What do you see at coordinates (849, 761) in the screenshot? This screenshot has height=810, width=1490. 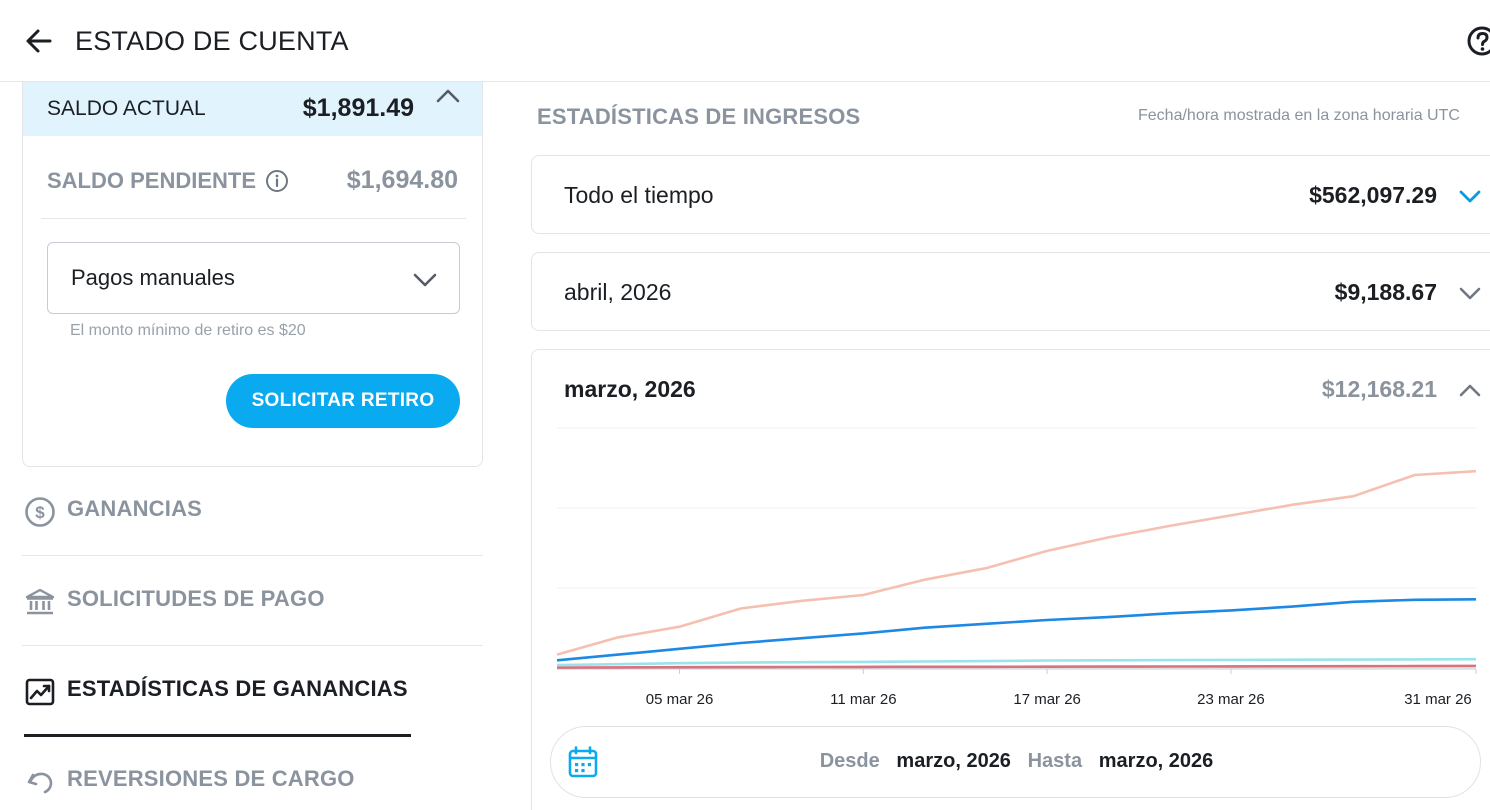 I see `range-from-label: Desde` at bounding box center [849, 761].